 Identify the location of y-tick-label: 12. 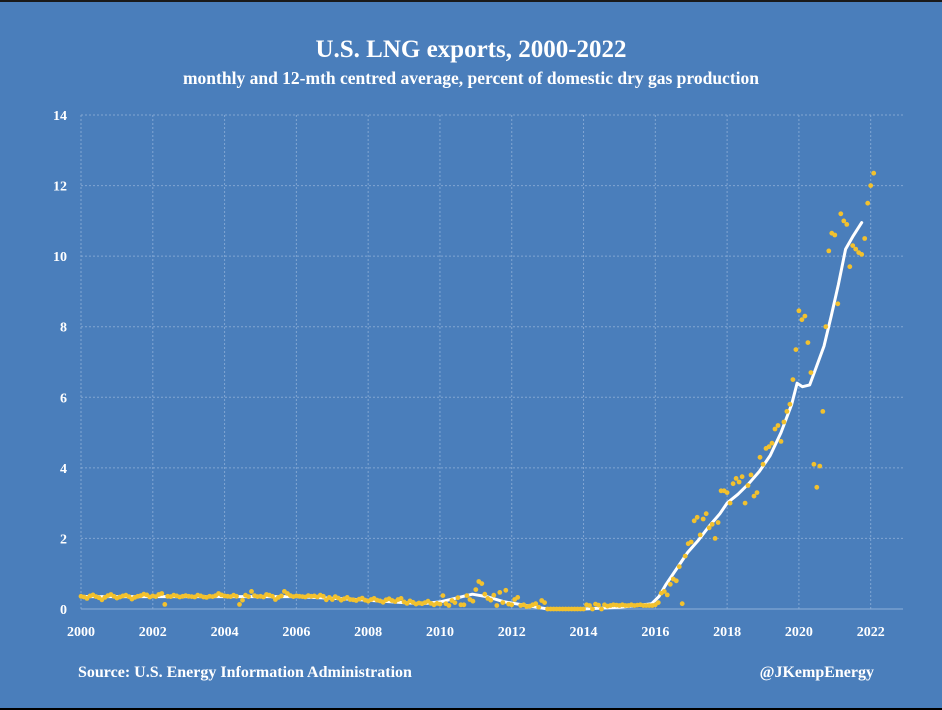
(60, 187).